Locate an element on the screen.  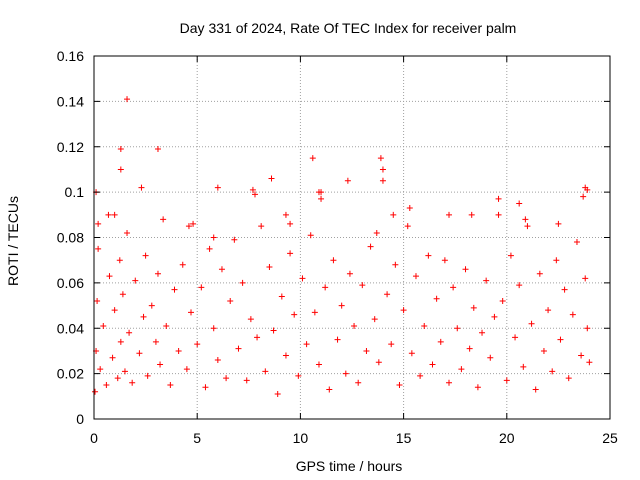
x-tick-label: 15 is located at coordinates (404, 438).